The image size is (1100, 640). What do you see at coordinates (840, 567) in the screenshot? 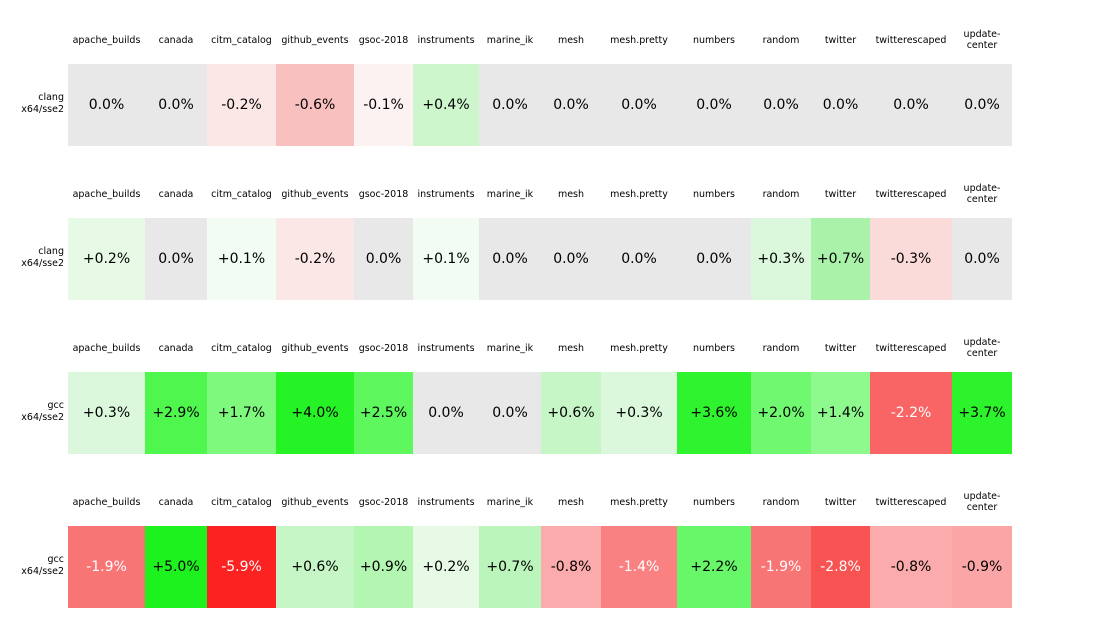
I see `heatmap-cell: -2.8%` at bounding box center [840, 567].